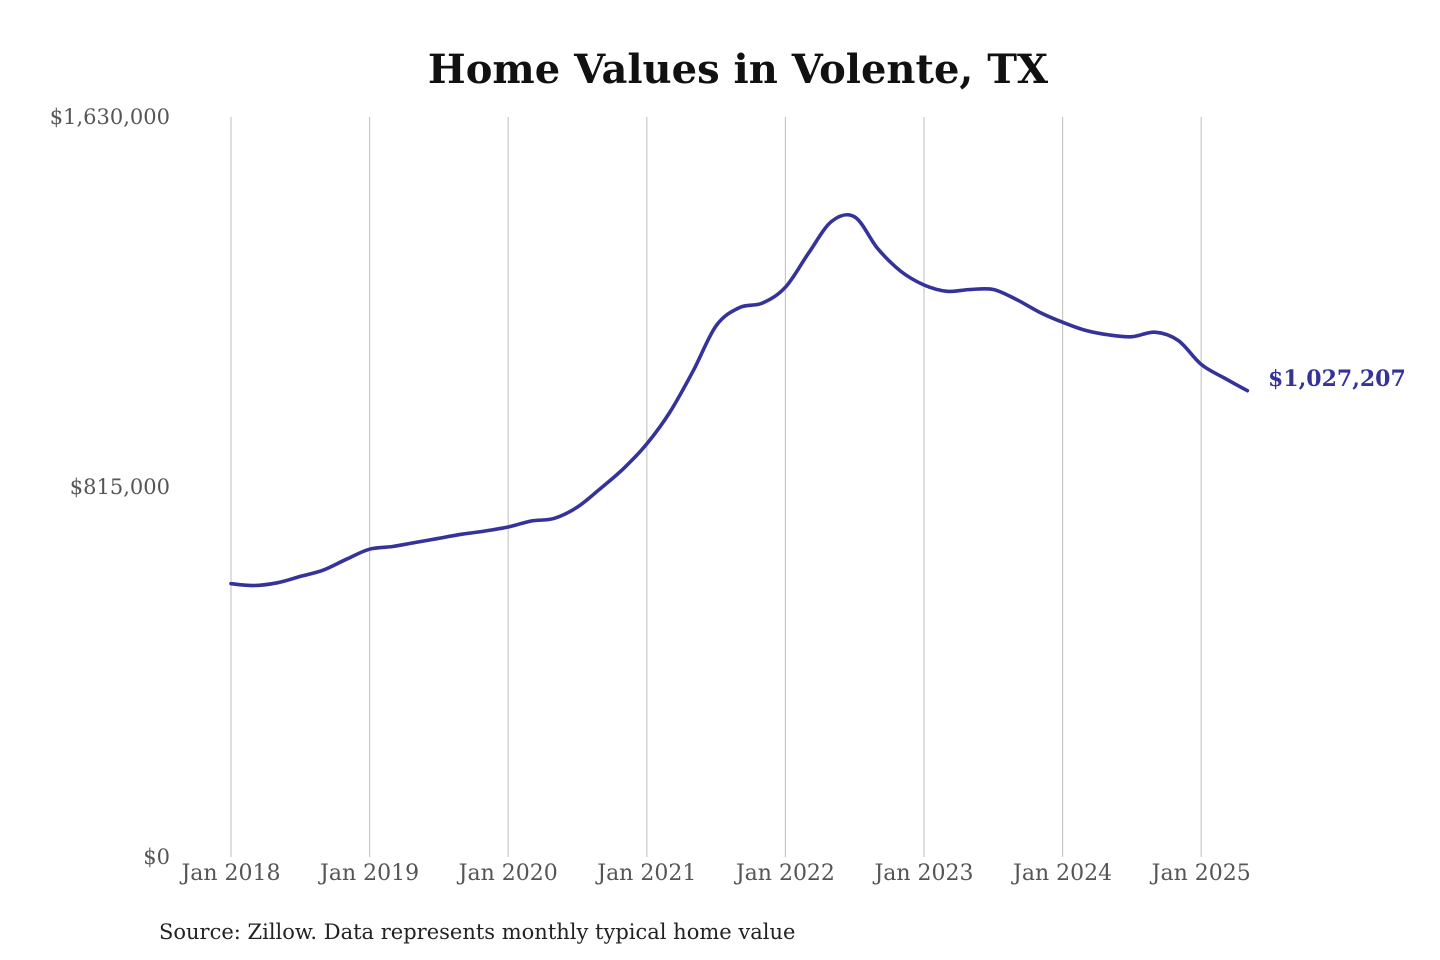 This screenshot has height=960, width=1440. Describe the element at coordinates (368, 873) in the screenshot. I see `x-tick-label: Jan 2019` at that location.